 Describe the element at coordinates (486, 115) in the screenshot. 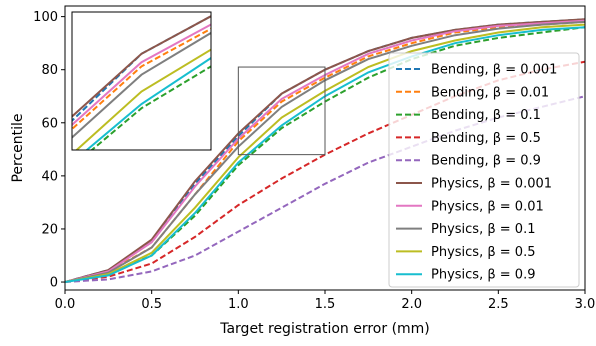

I see `legend-label-2: Bending, β = 0.1` at that location.